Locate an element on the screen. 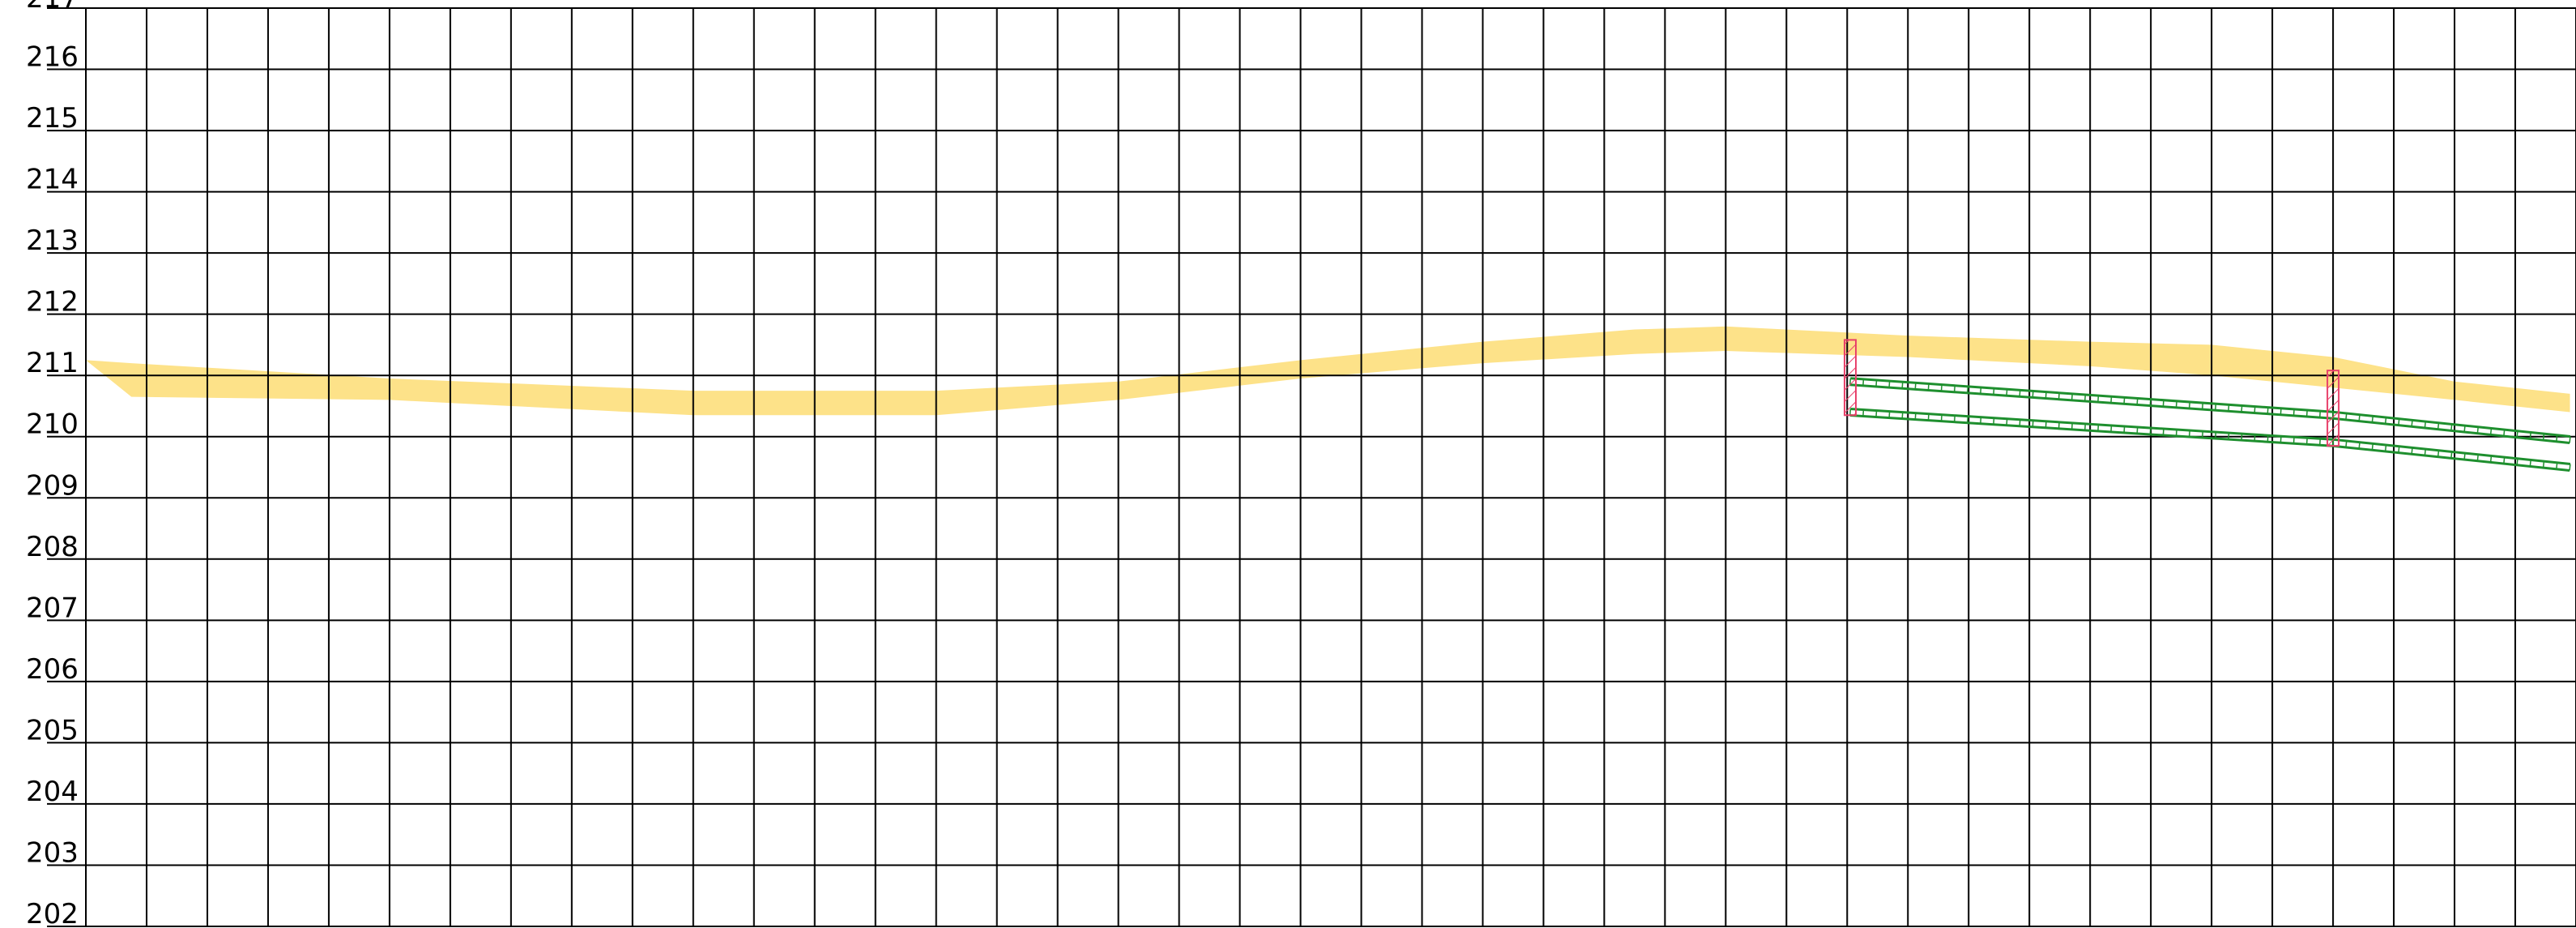  elevation-label: 217 is located at coordinates (53, 8).